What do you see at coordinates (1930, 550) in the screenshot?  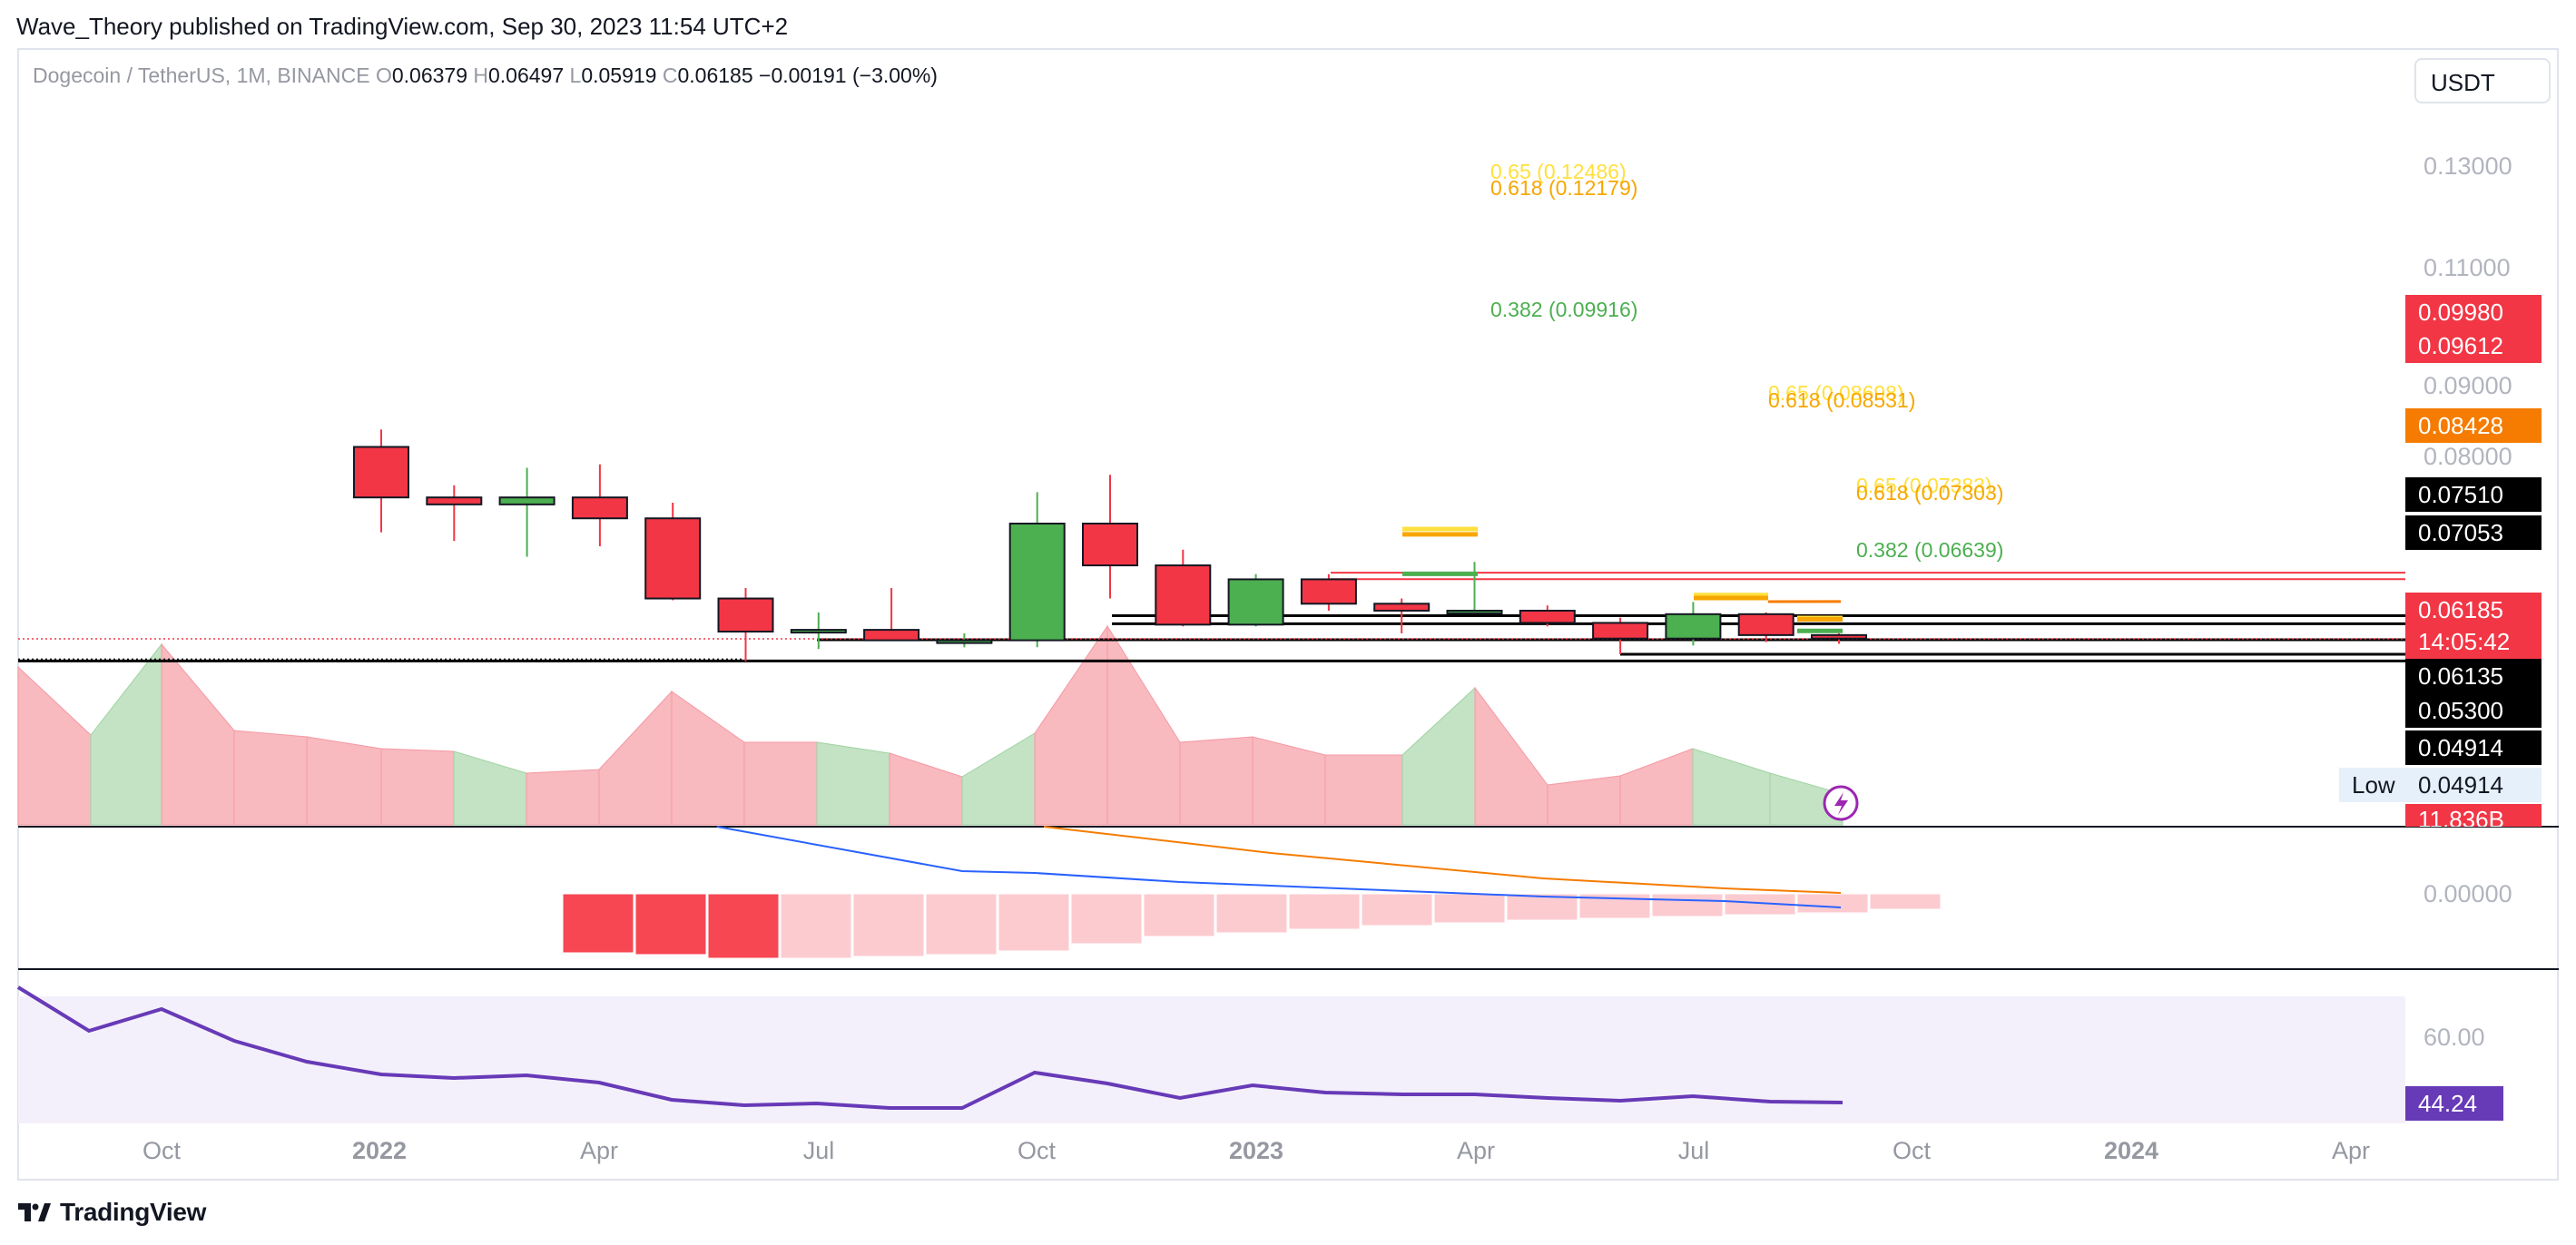 I see `fib-label: 0.382 (0.06639)` at bounding box center [1930, 550].